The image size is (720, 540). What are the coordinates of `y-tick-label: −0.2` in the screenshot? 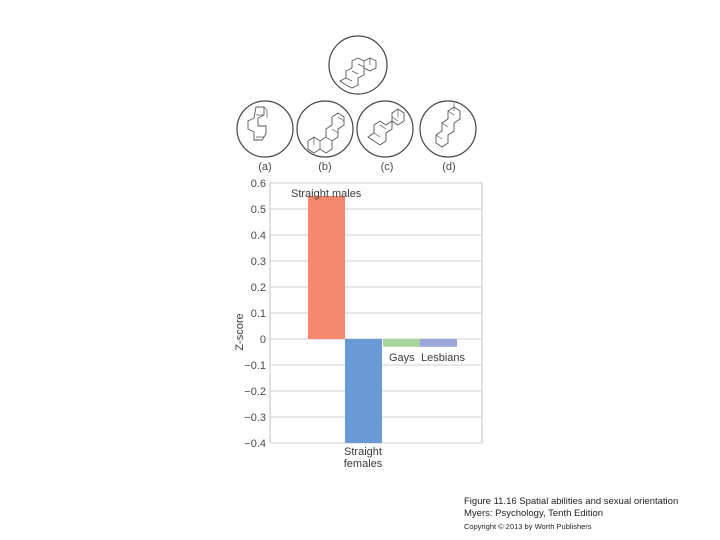 It's located at (255, 392).